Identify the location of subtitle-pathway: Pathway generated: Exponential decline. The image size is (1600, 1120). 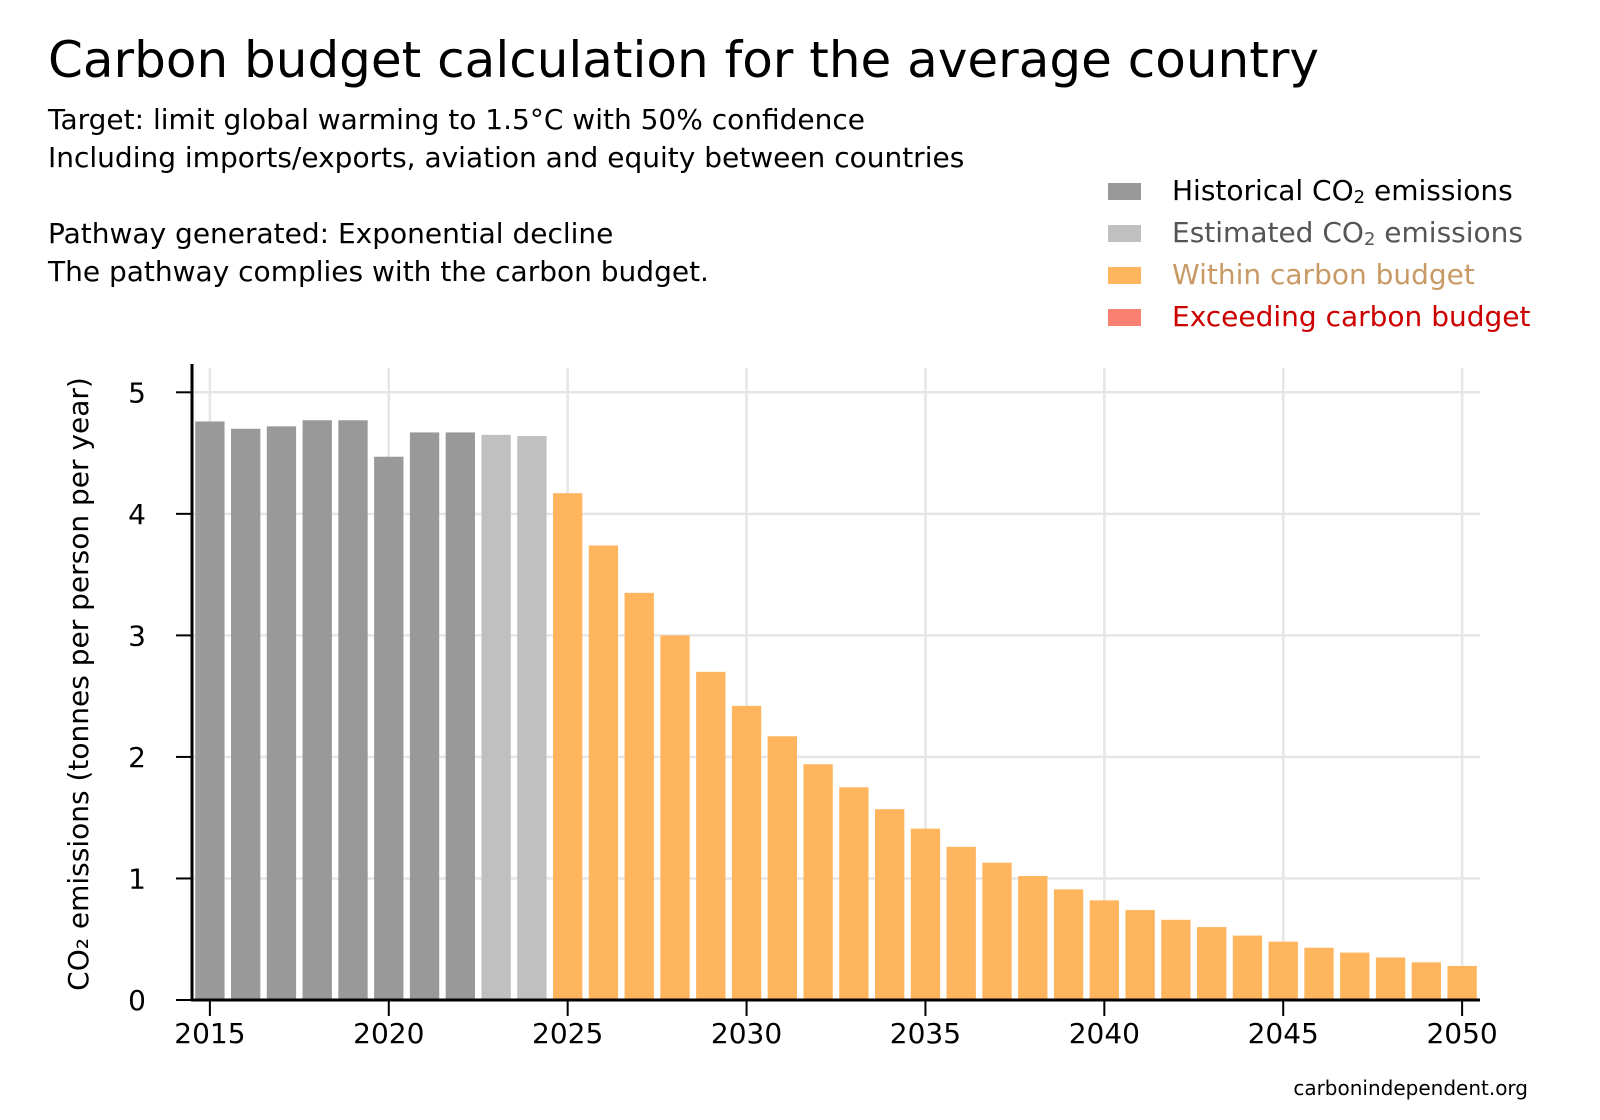
(331, 233).